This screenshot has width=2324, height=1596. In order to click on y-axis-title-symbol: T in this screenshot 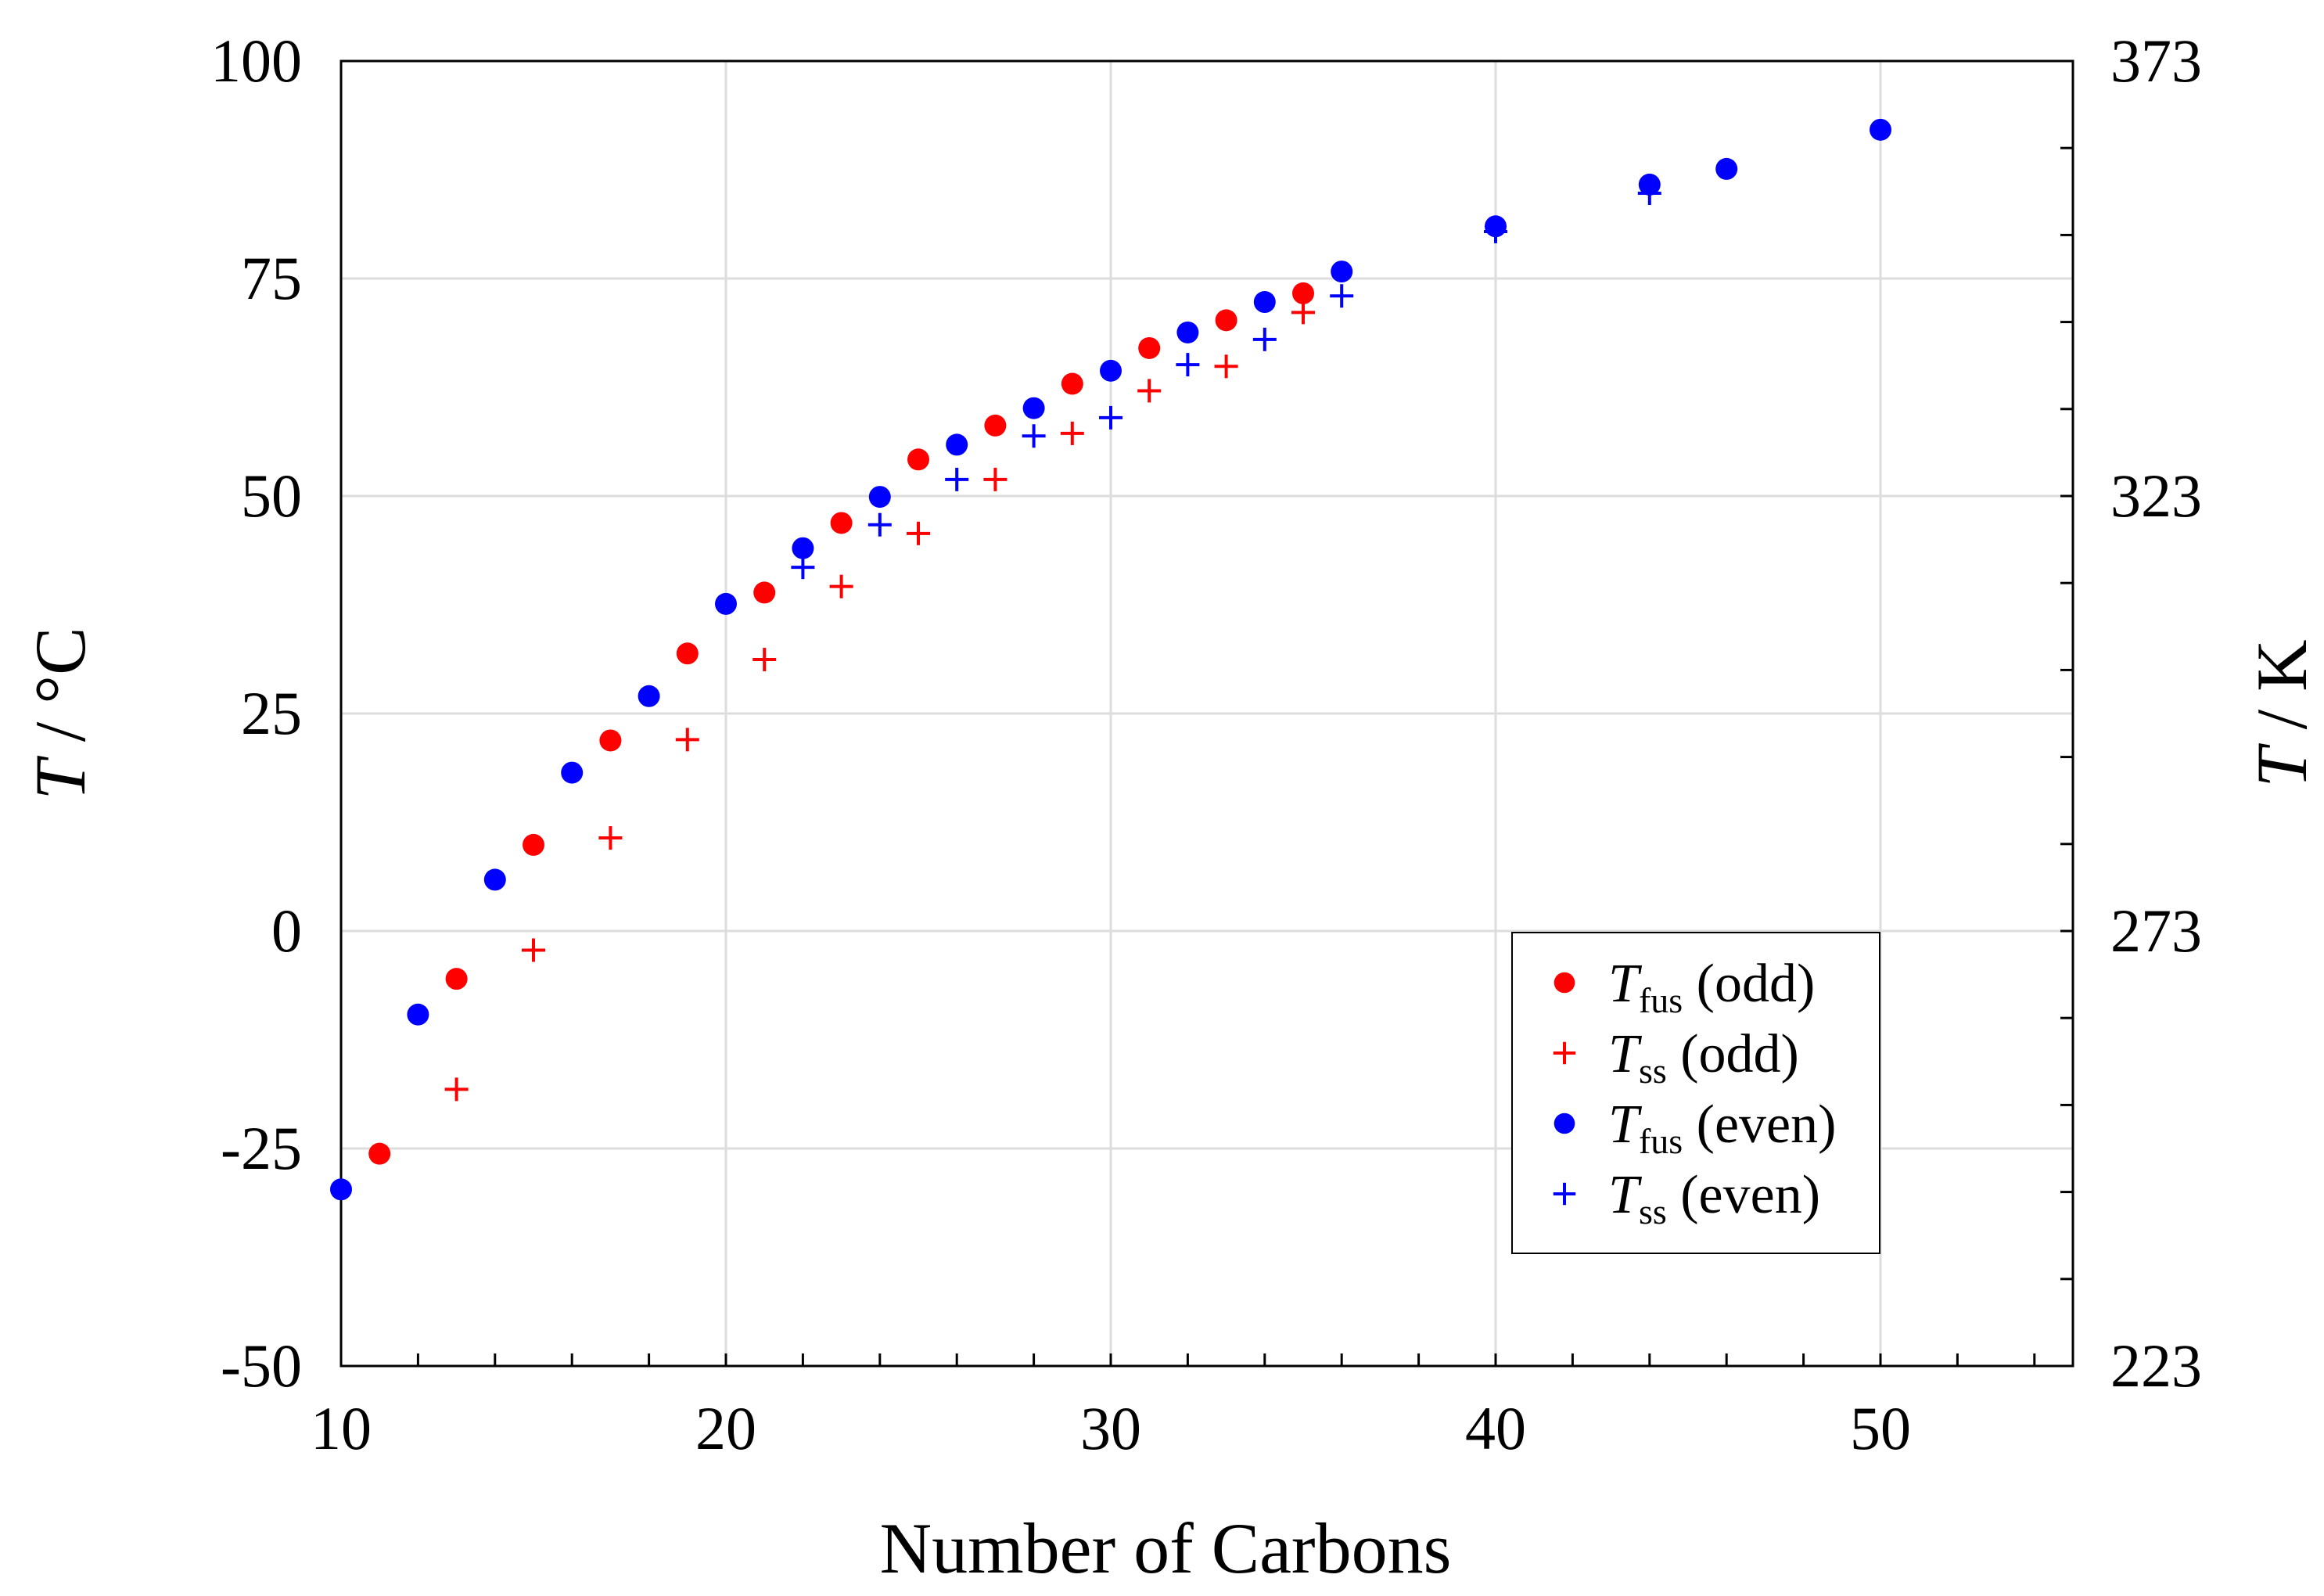, I will do `click(60, 777)`.